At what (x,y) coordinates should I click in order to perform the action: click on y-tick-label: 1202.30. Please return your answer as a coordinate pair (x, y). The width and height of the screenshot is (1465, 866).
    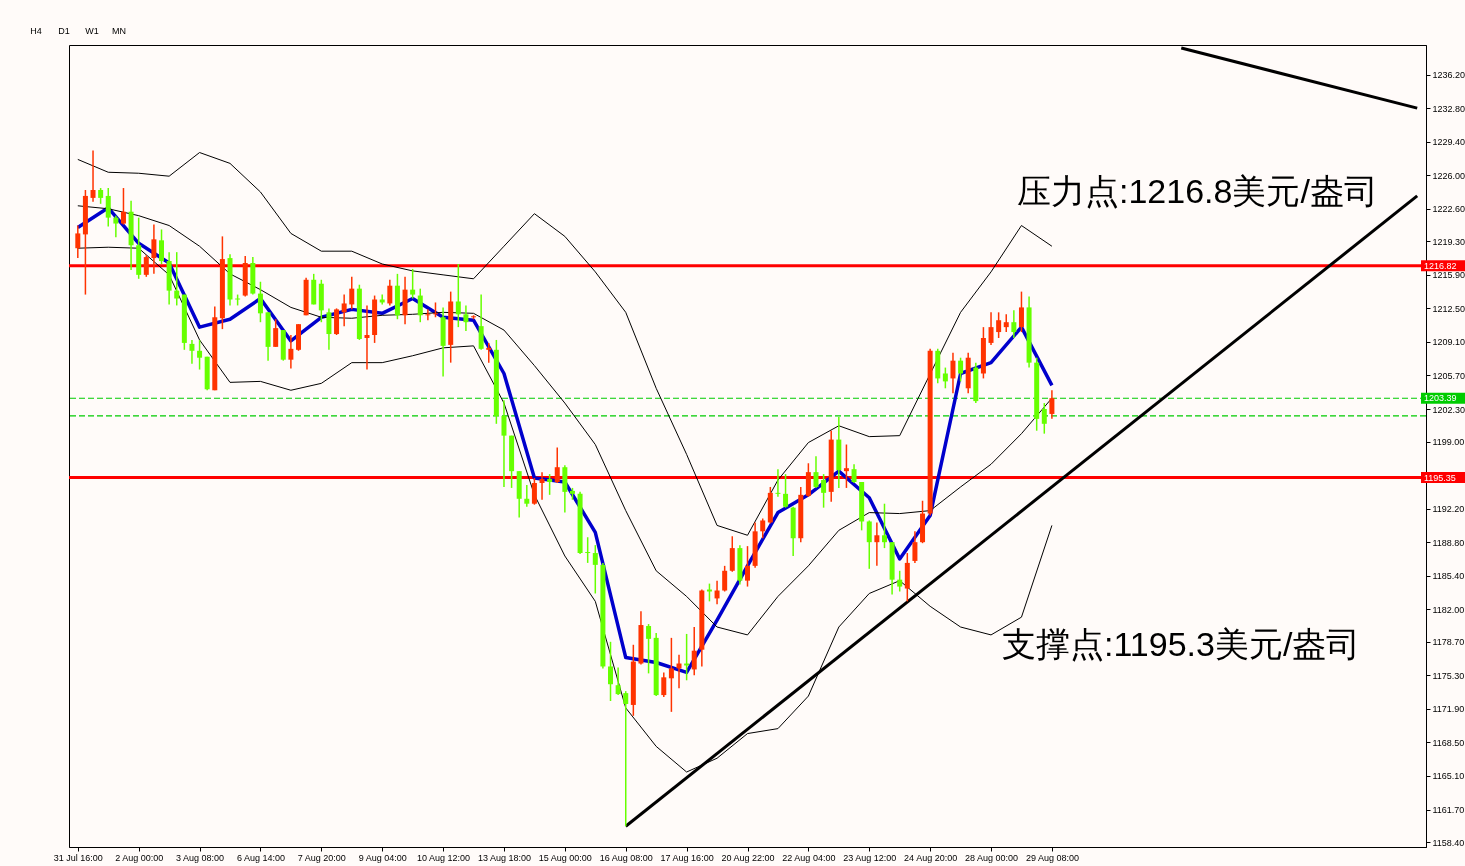
    Looking at the image, I should click on (1448, 409).